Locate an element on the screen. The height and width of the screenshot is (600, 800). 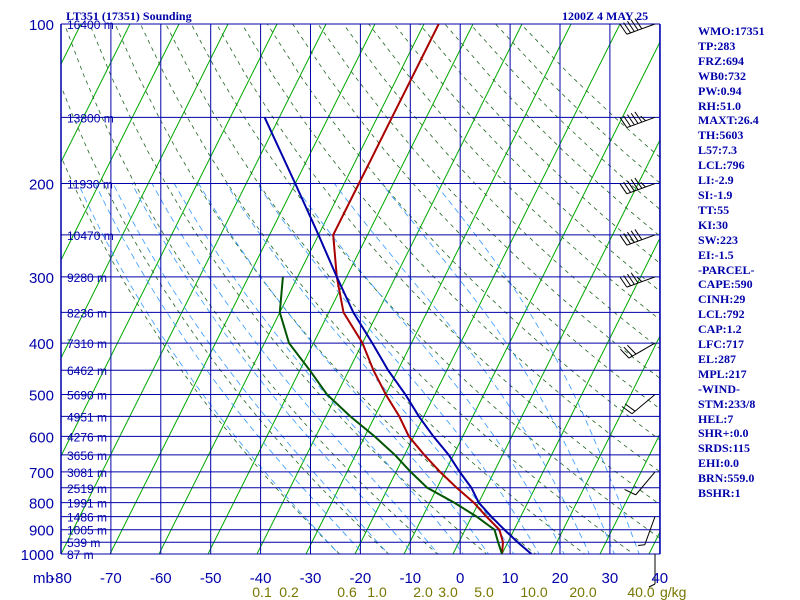
pressure-tick-label: 100 is located at coordinates (41, 25).